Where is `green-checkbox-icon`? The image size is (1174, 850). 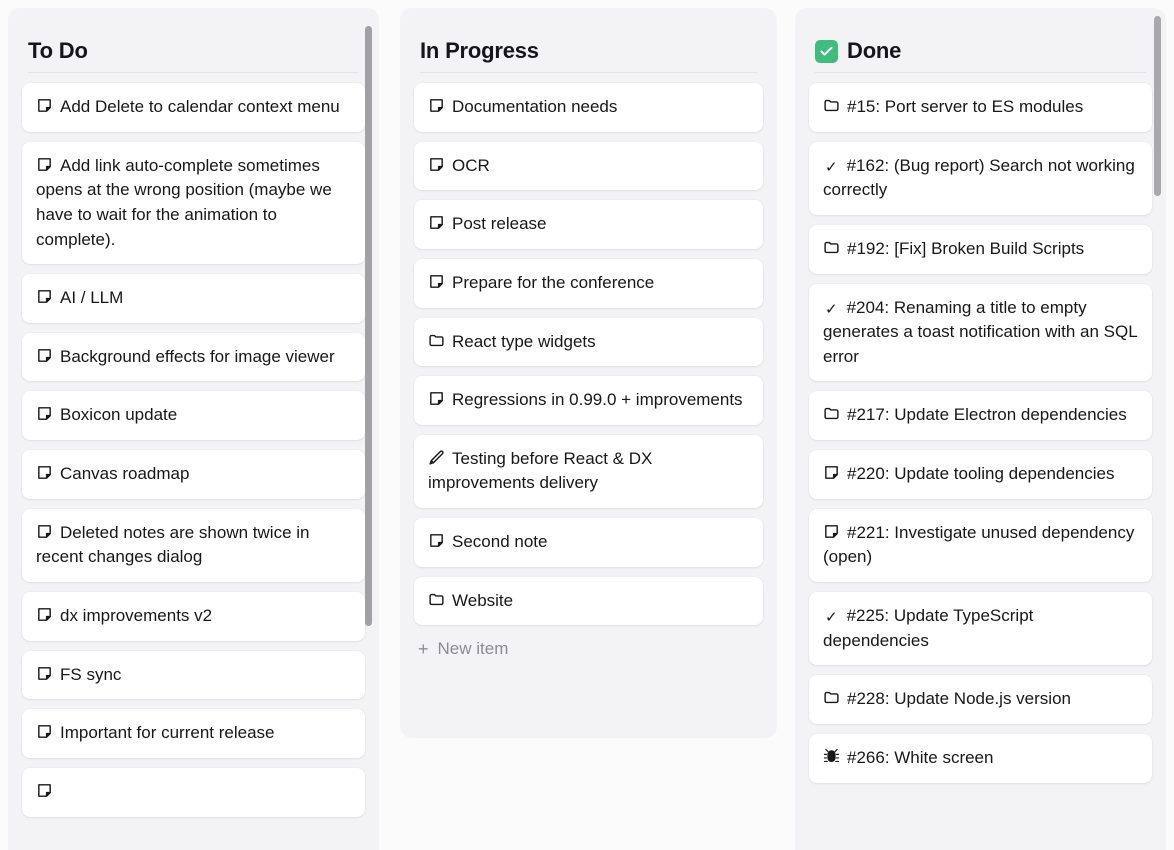 green-checkbox-icon is located at coordinates (826, 51).